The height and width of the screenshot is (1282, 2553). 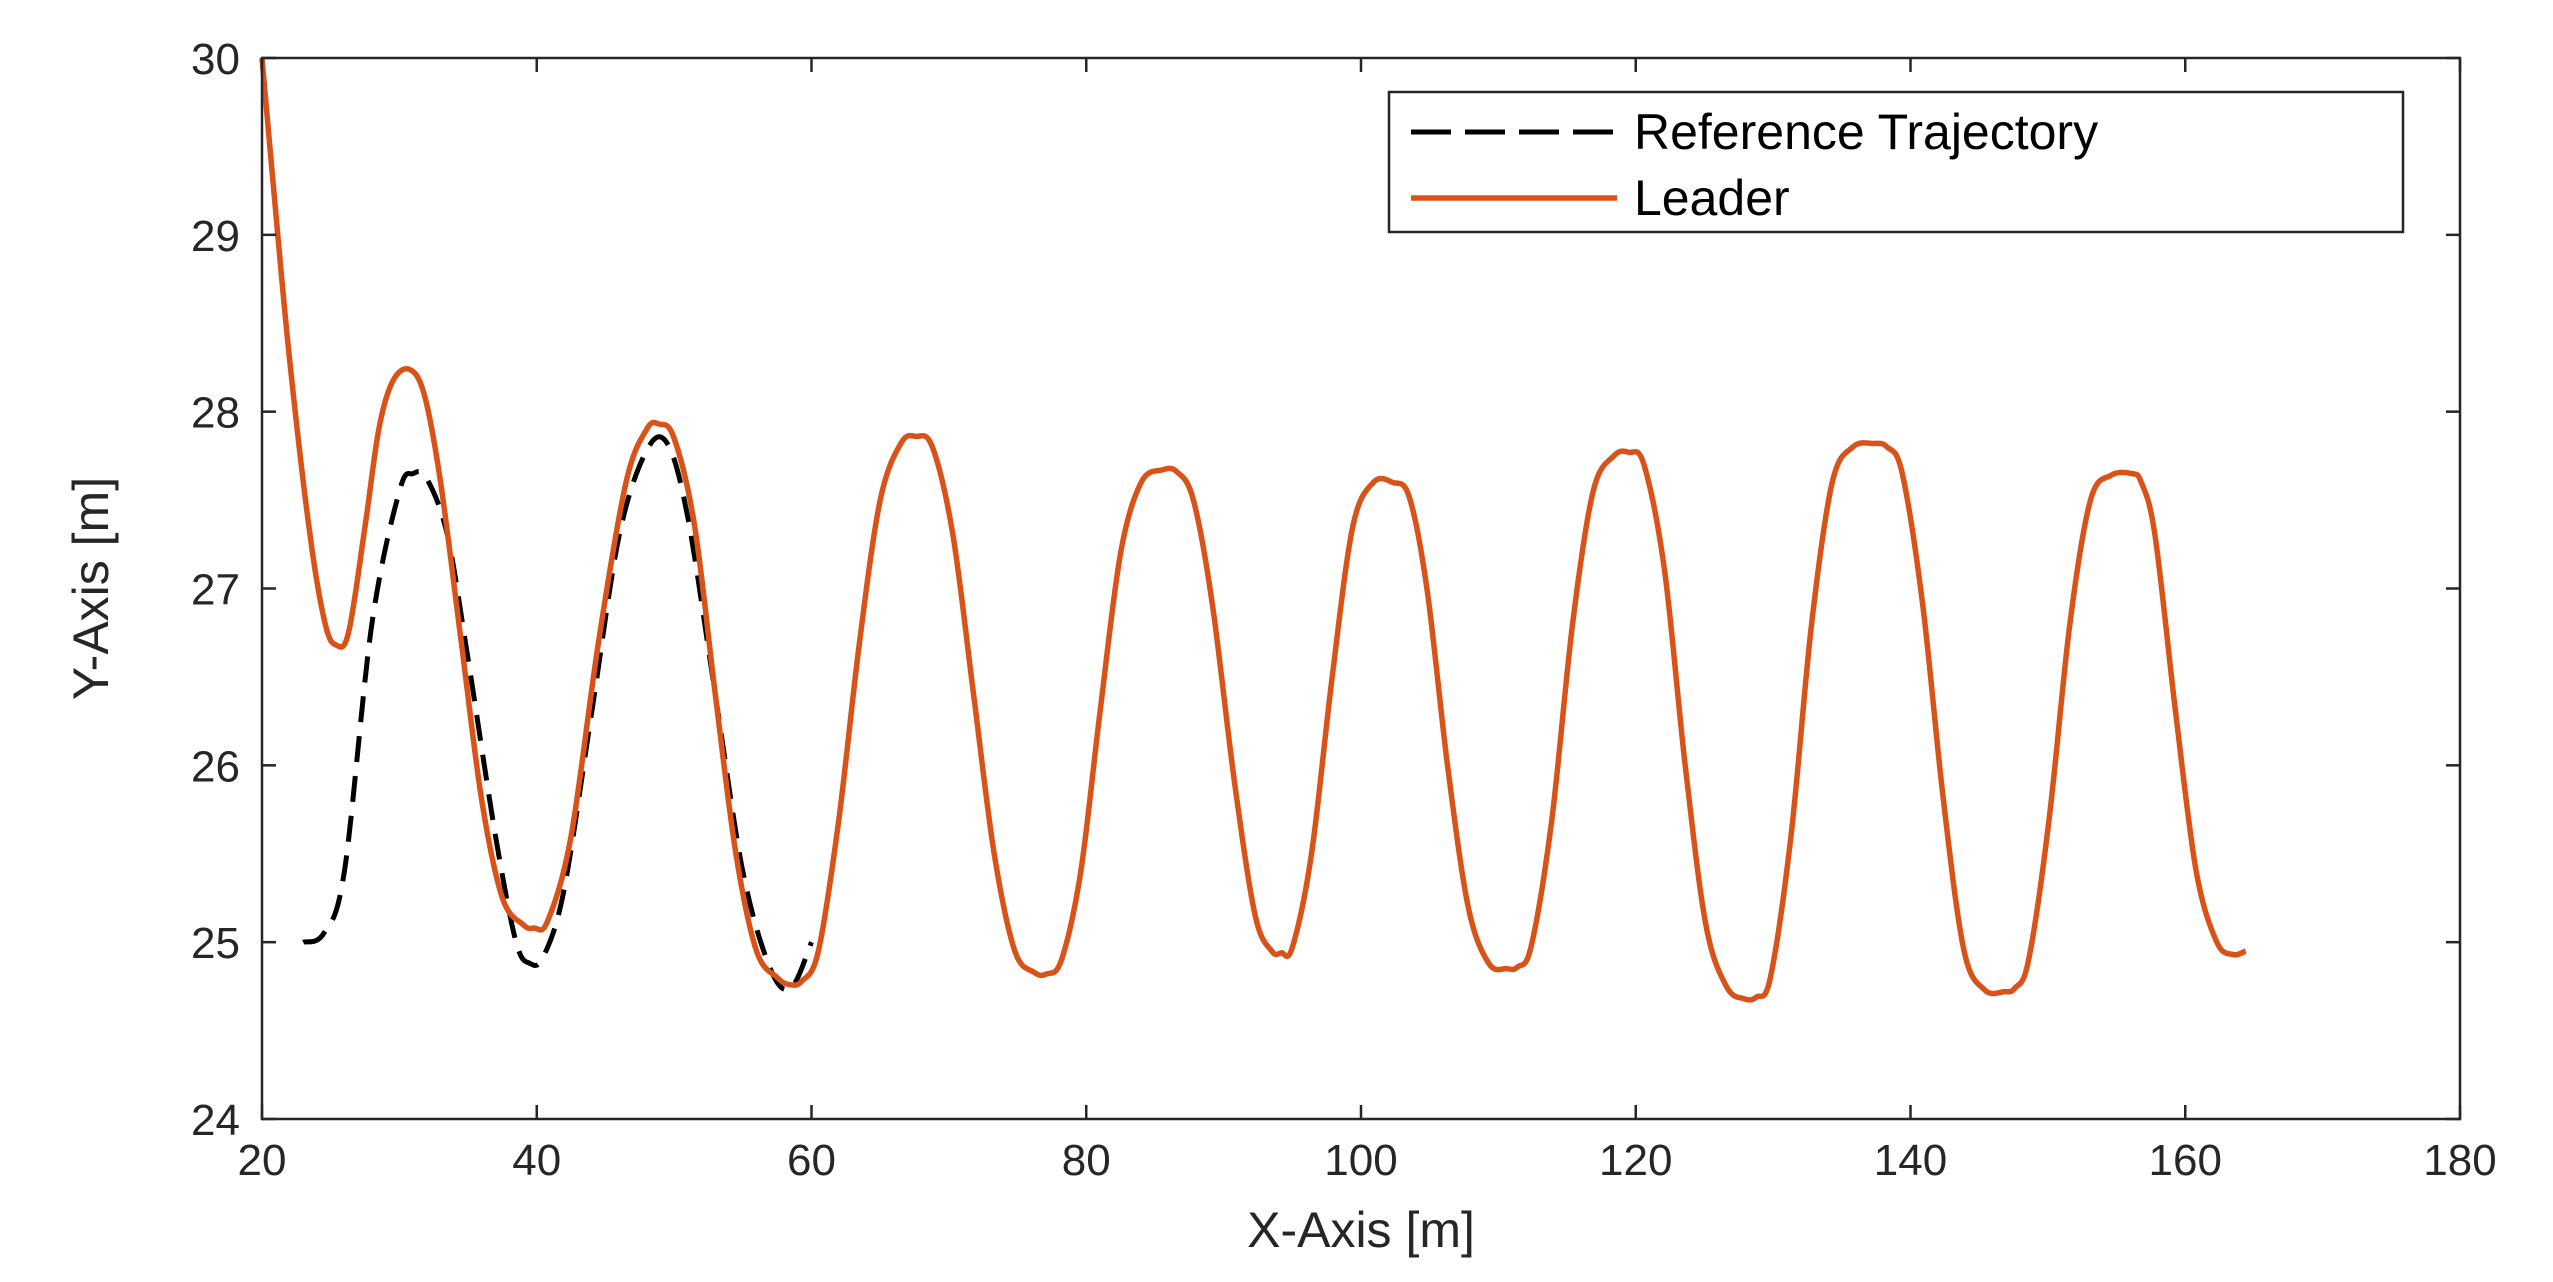 What do you see at coordinates (1361, 1230) in the screenshot?
I see `x-axis-label: X-Axis [m]` at bounding box center [1361, 1230].